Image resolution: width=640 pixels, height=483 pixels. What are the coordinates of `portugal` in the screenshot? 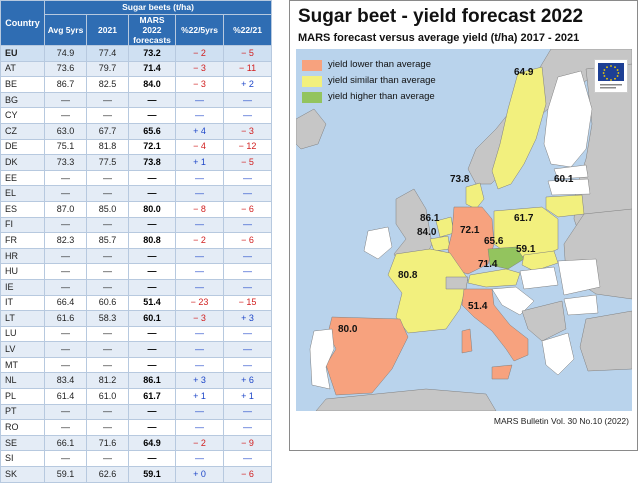 It's located at (322, 359).